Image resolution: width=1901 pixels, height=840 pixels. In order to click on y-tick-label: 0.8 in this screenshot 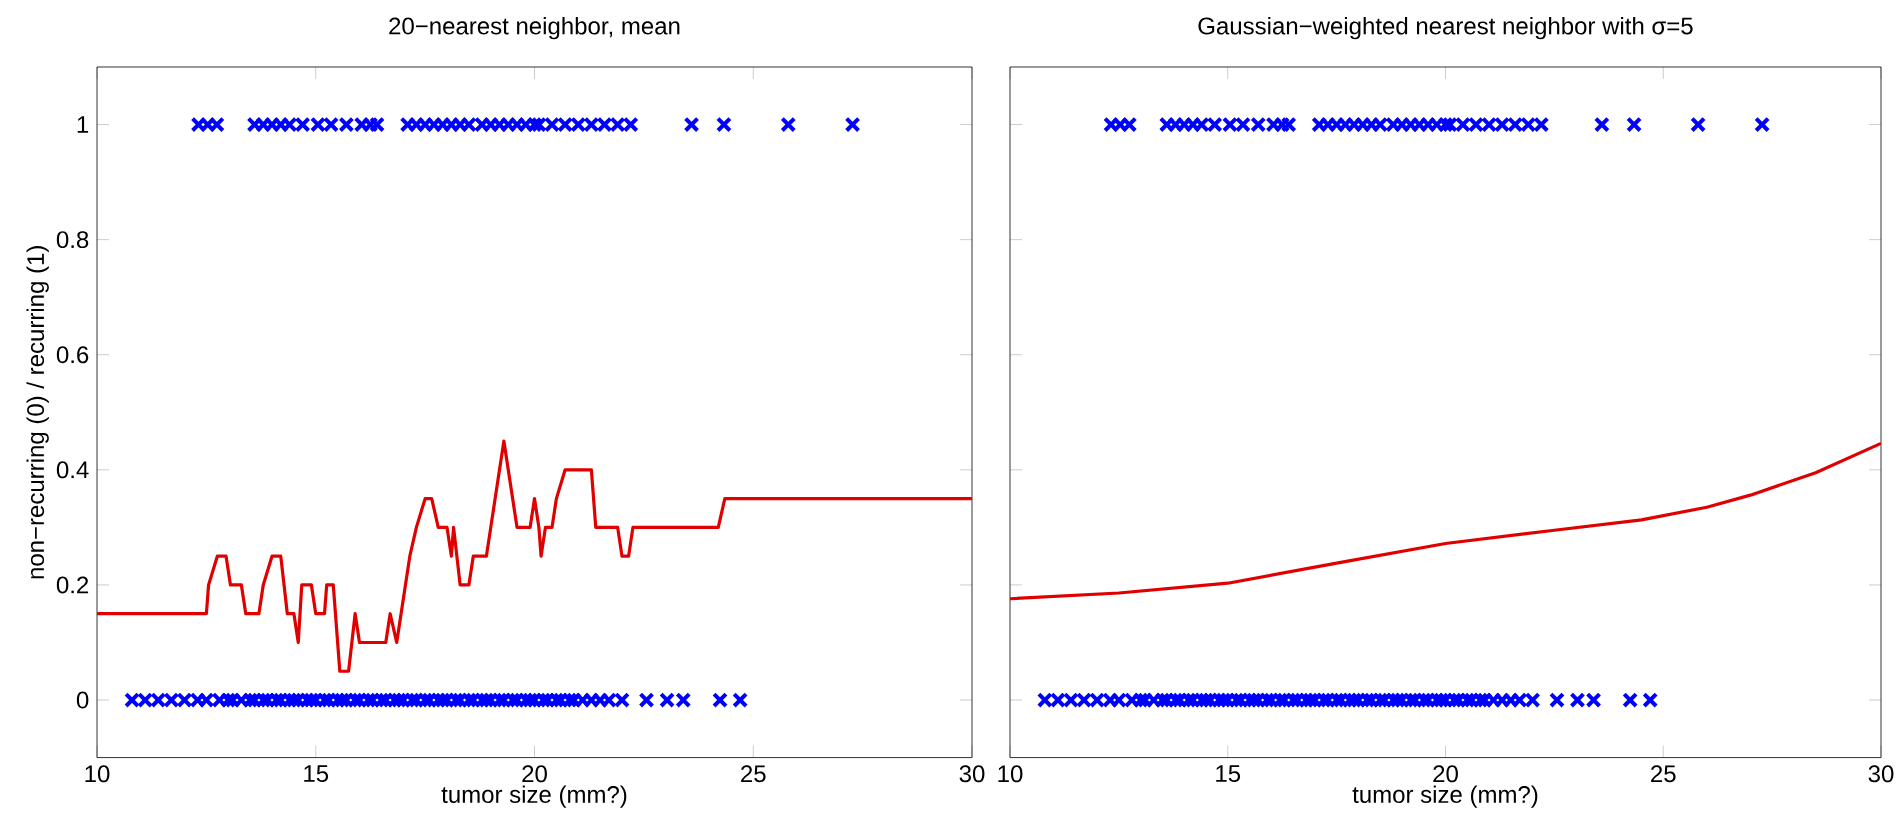, I will do `click(72, 240)`.